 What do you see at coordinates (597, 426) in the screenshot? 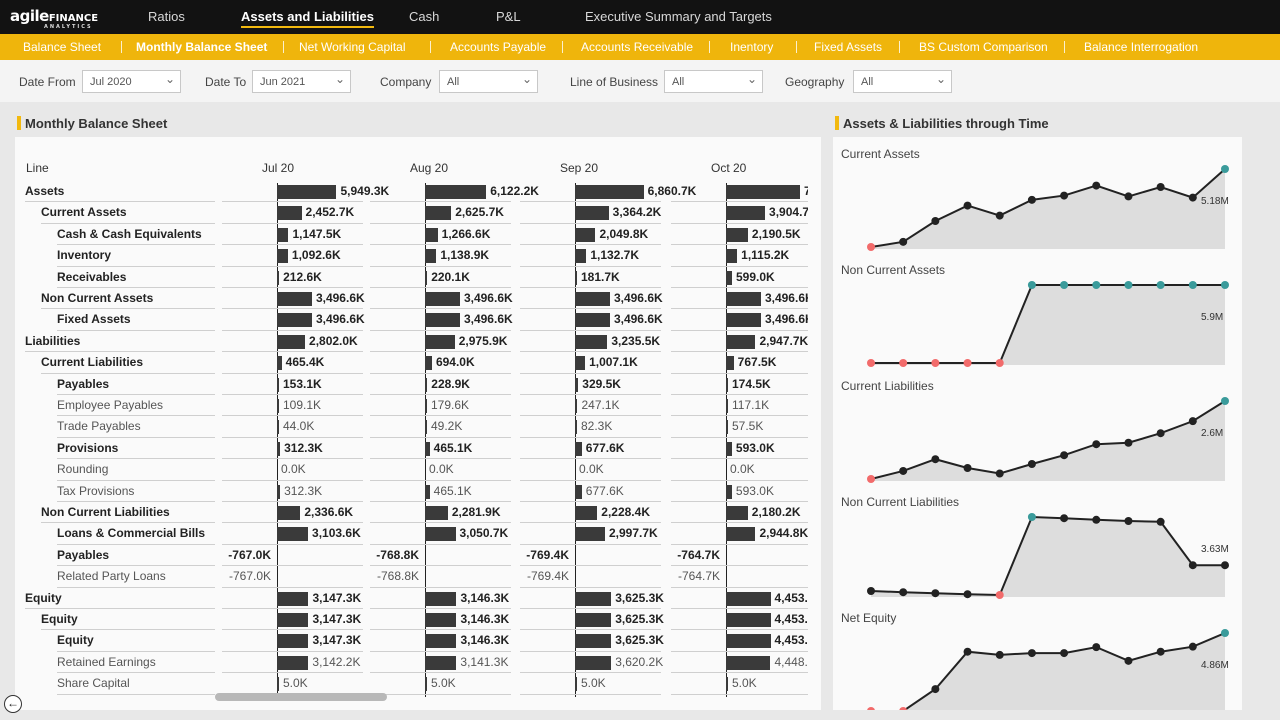
I see `cell-value: 82.3K` at bounding box center [597, 426].